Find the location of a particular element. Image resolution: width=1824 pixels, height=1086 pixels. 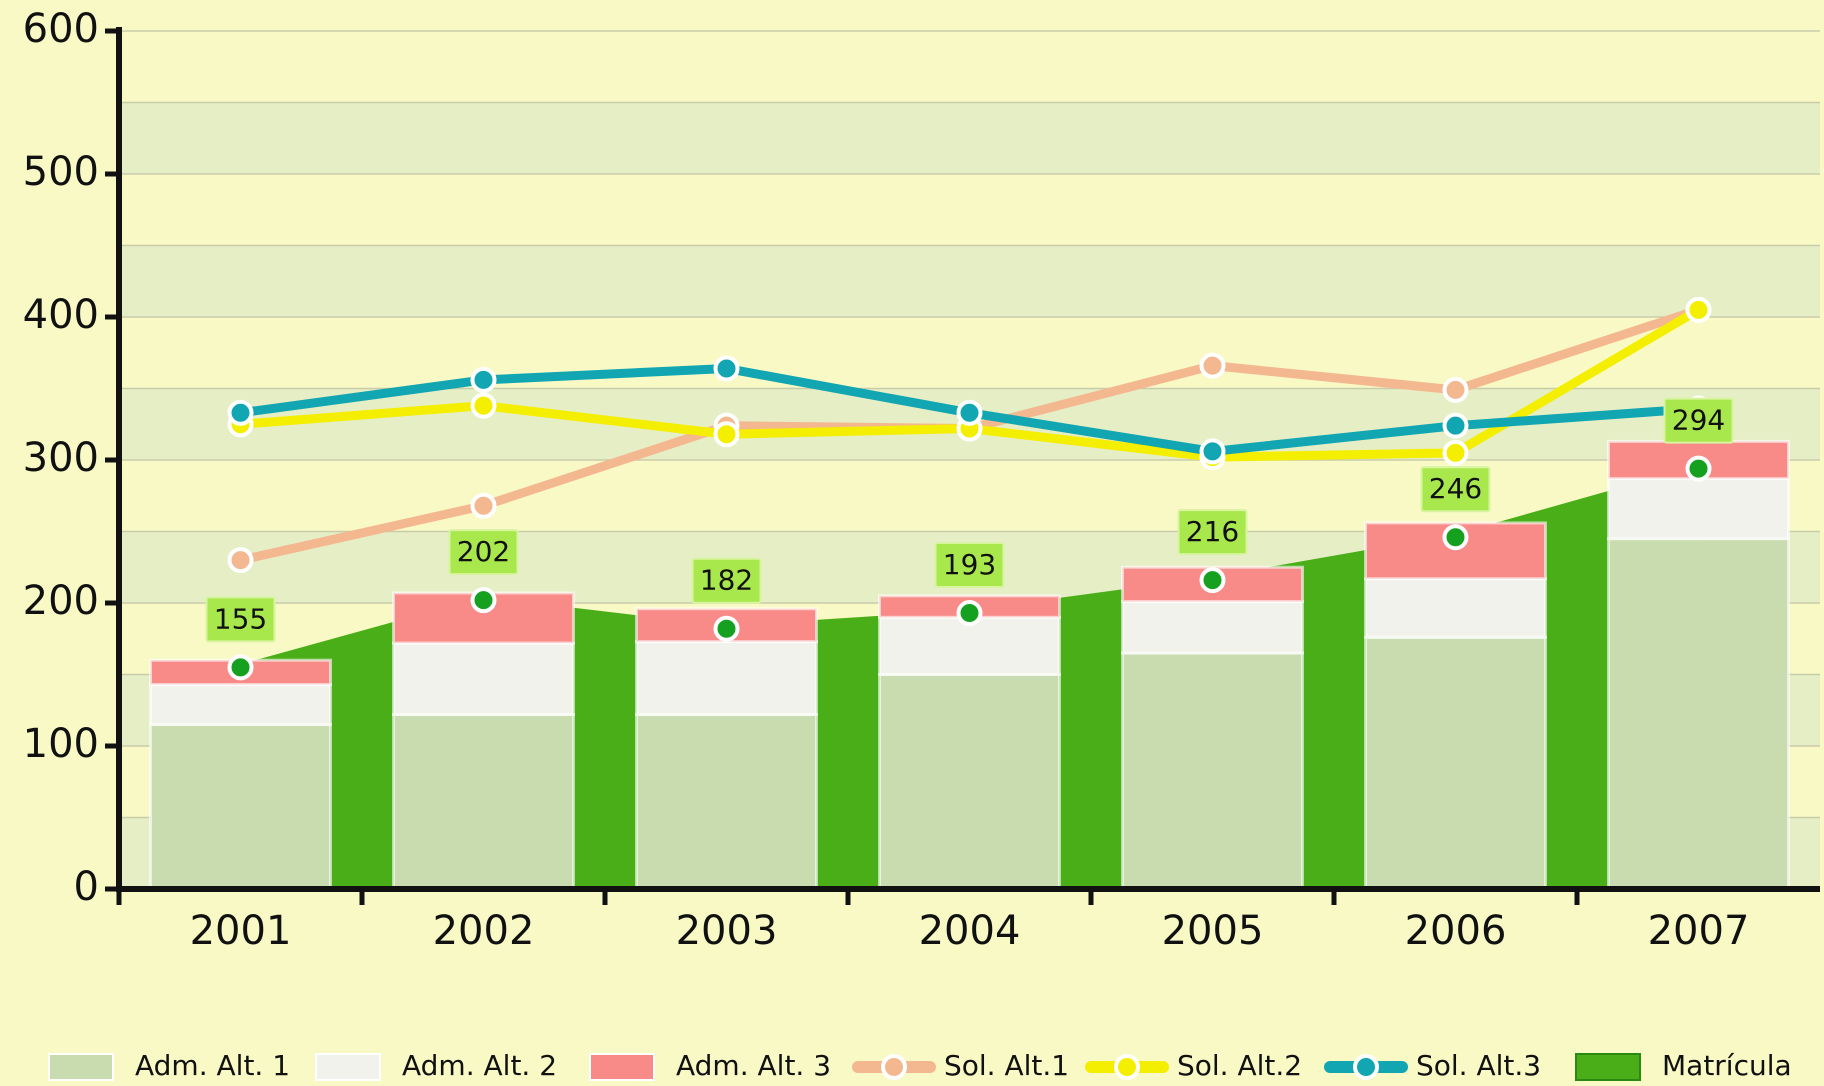

y-tick-label: 0 is located at coordinates (86, 887).